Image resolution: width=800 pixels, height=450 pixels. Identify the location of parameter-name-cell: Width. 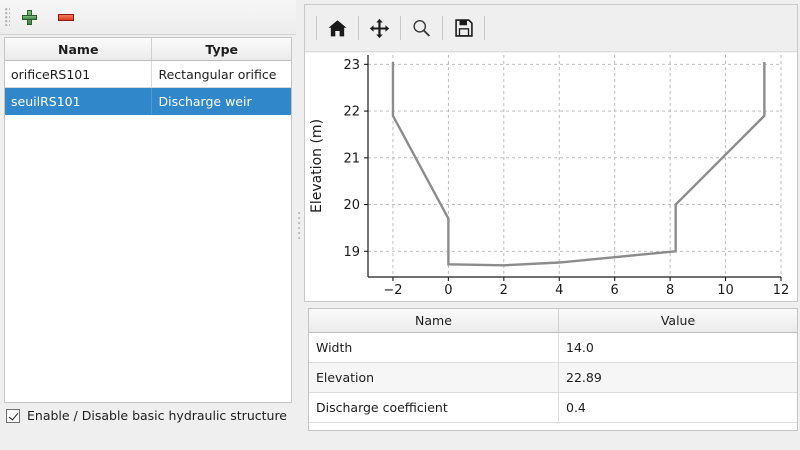
(434, 347).